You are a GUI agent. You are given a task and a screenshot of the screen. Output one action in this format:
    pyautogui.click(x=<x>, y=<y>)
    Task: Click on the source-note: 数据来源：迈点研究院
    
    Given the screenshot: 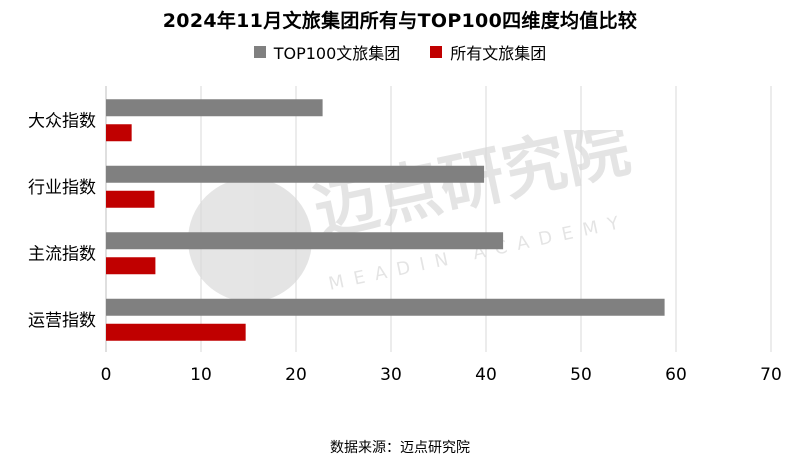 What is the action you would take?
    pyautogui.click(x=400, y=448)
    